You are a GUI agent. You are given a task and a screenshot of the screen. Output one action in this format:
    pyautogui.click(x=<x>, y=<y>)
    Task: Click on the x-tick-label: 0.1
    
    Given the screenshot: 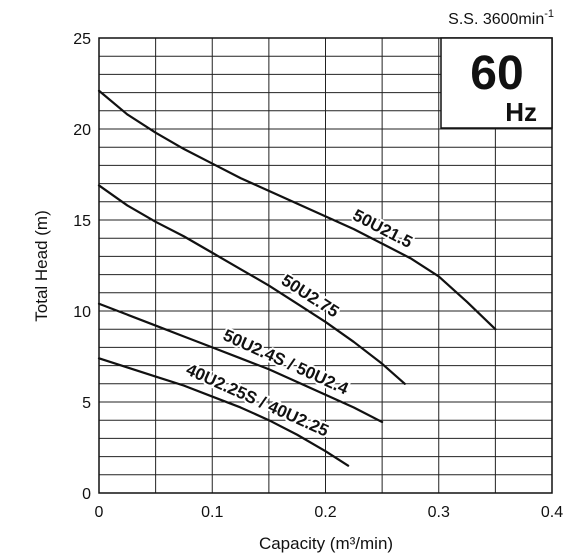 What is the action you would take?
    pyautogui.click(x=212, y=512)
    